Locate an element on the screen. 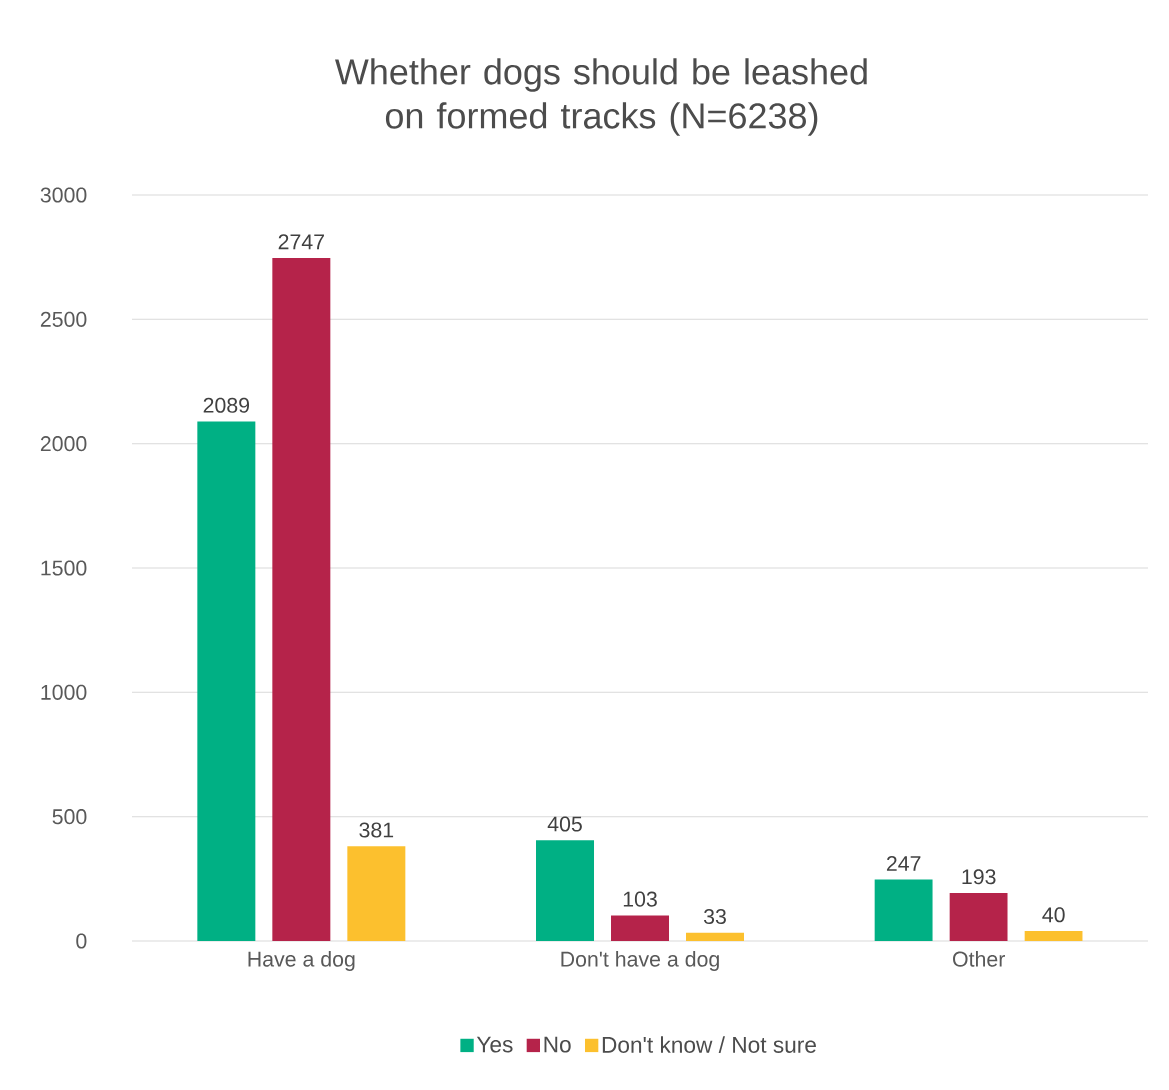 Image resolution: width=1169 pixels, height=1090 pixels. data-label: 405 is located at coordinates (564, 824).